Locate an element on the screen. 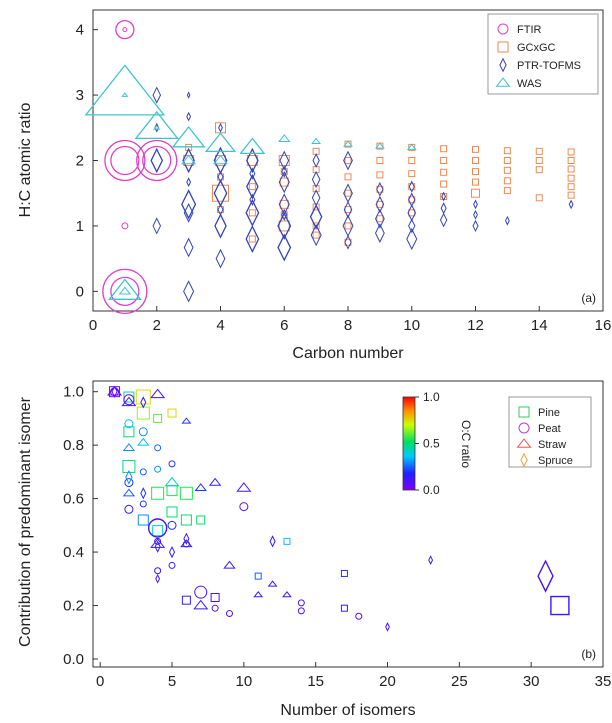  panel-a-x-tick-label: 14 is located at coordinates (539, 325).